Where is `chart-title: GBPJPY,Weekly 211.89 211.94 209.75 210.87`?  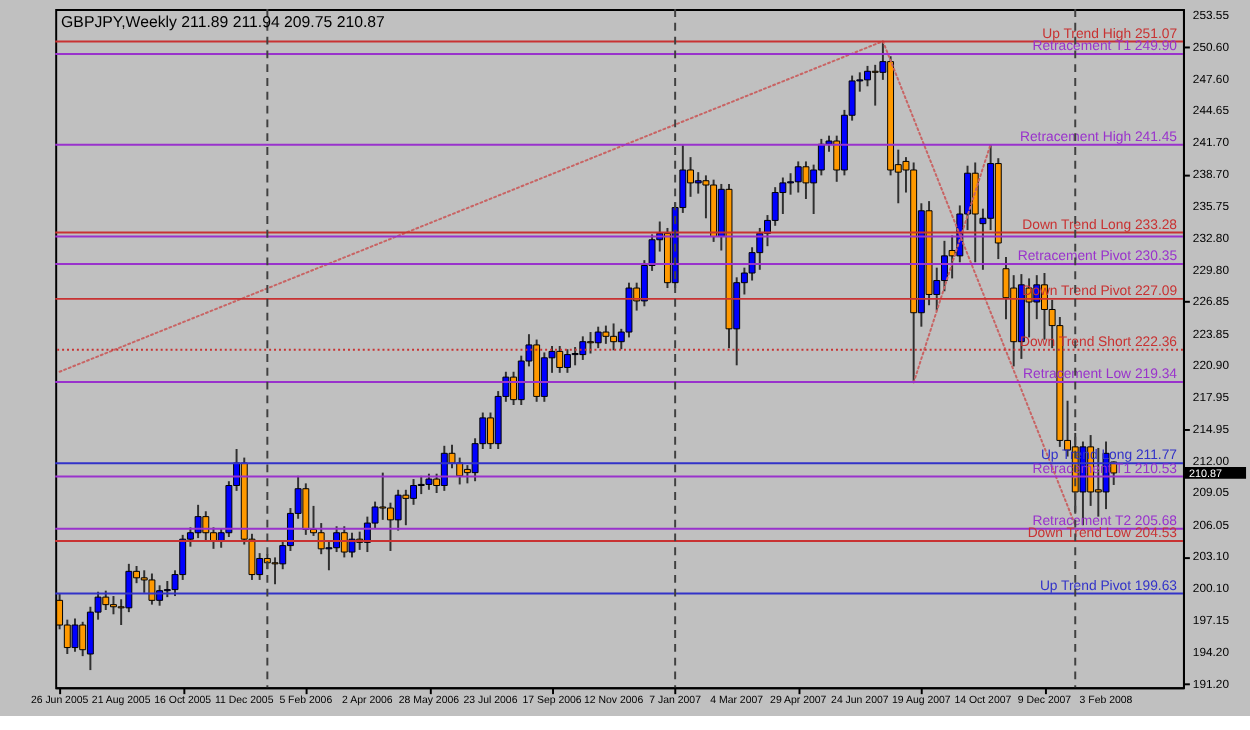 chart-title: GBPJPY,Weekly 211.89 211.94 209.75 210.87 is located at coordinates (223, 21).